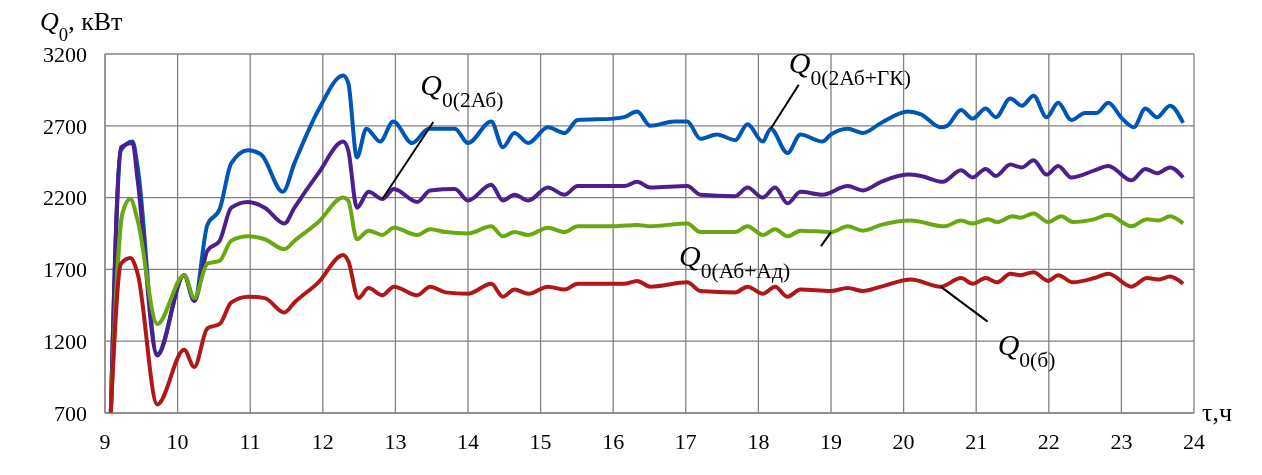 The height and width of the screenshot is (475, 1262). I want to click on x-tick-label: 22, so click(1048, 441).